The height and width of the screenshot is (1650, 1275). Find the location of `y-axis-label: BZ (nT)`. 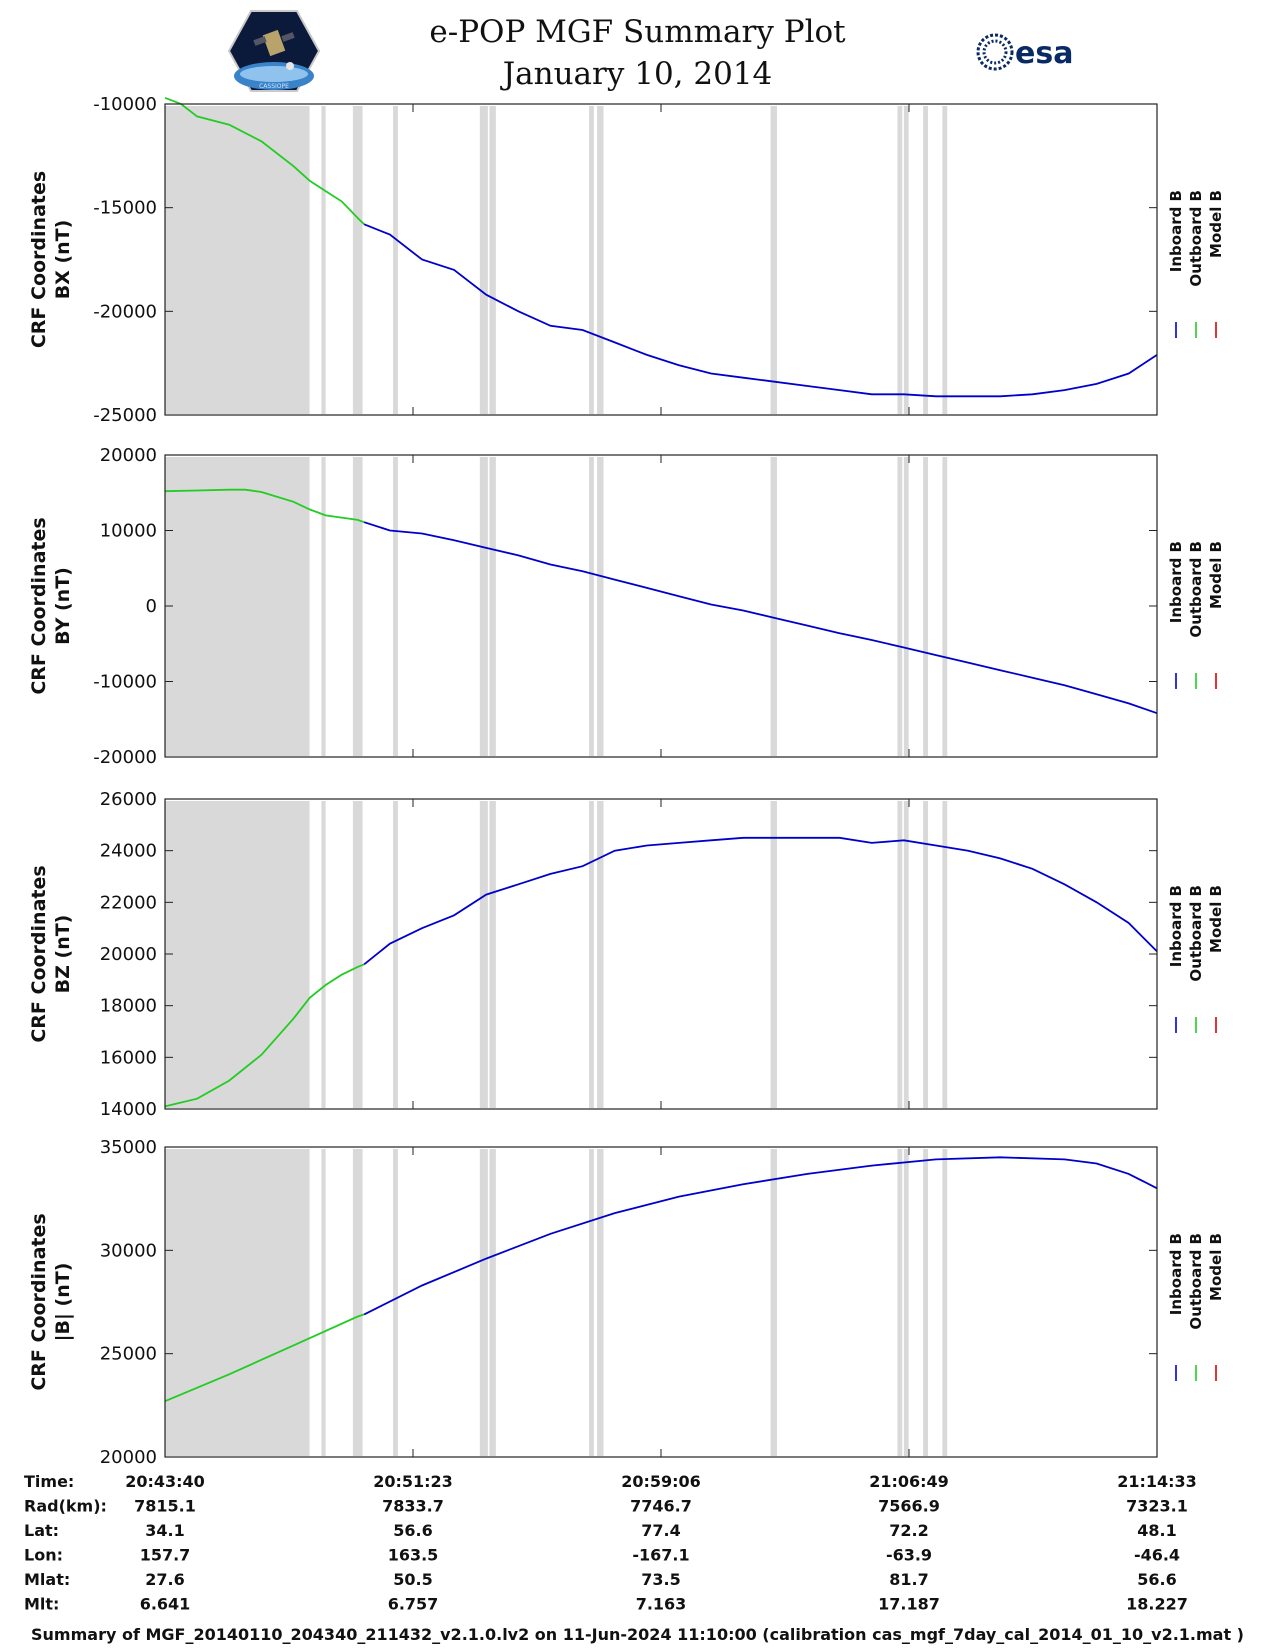

y-axis-label: BZ (nT) is located at coordinates (63, 954).